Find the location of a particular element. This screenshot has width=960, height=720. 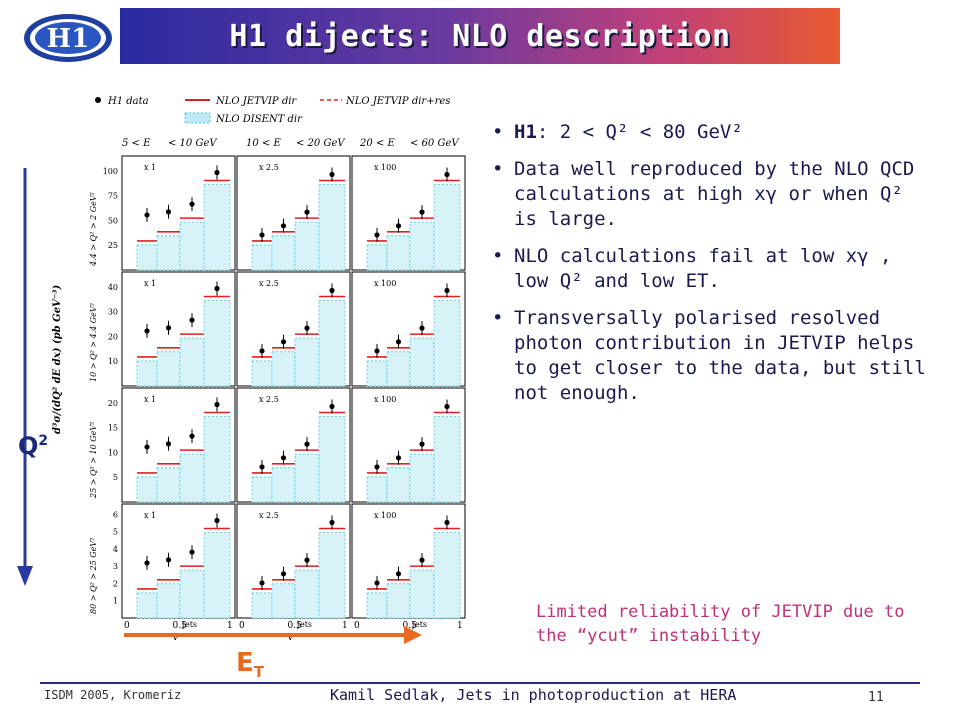

y-tick-label: 3 is located at coordinates (115, 566).